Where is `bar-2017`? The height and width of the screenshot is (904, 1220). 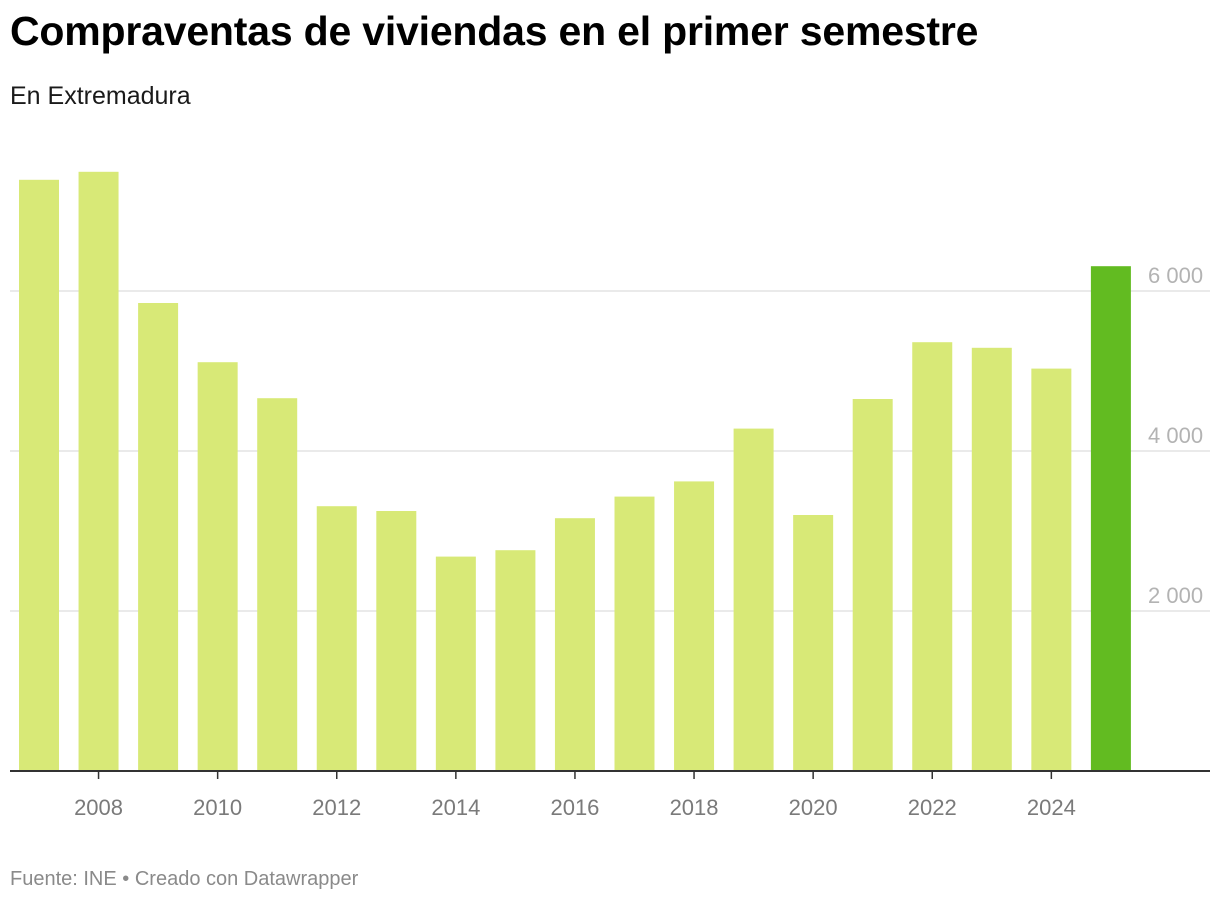
bar-2017 is located at coordinates (634, 633).